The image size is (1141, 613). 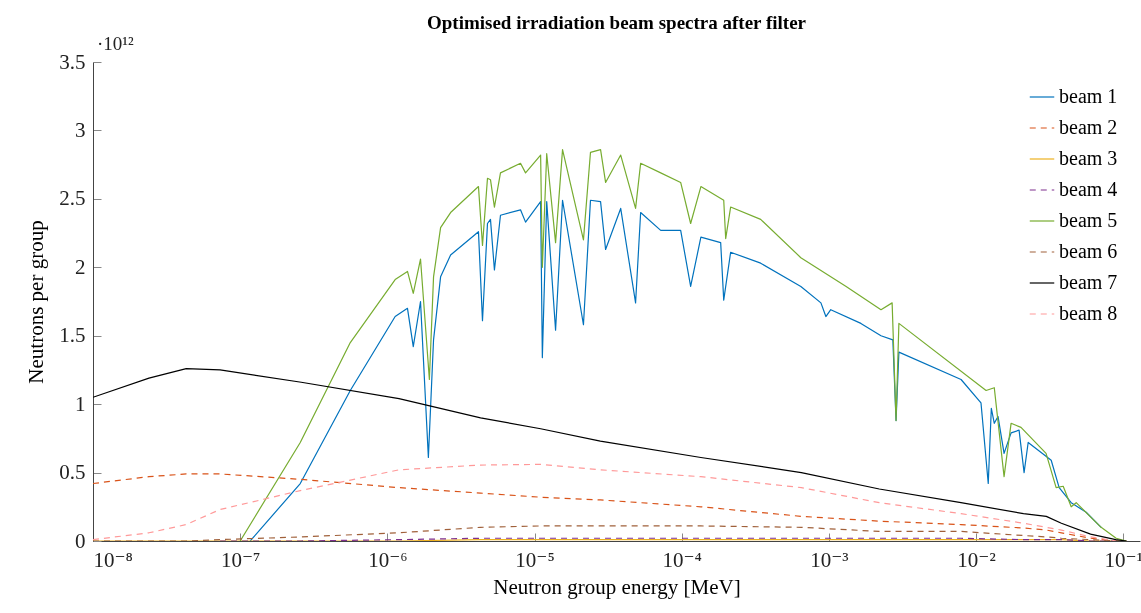 I want to click on x-tick-label: 10⁻⁴, so click(x=682, y=559).